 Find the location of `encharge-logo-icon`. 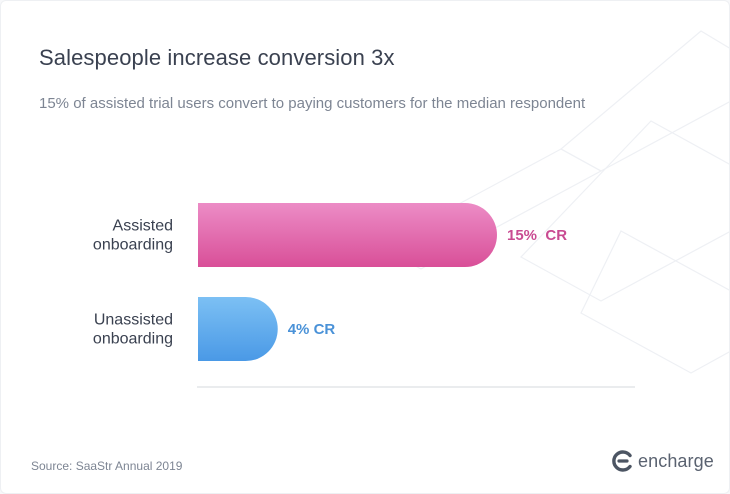

encharge-logo-icon is located at coordinates (622, 461).